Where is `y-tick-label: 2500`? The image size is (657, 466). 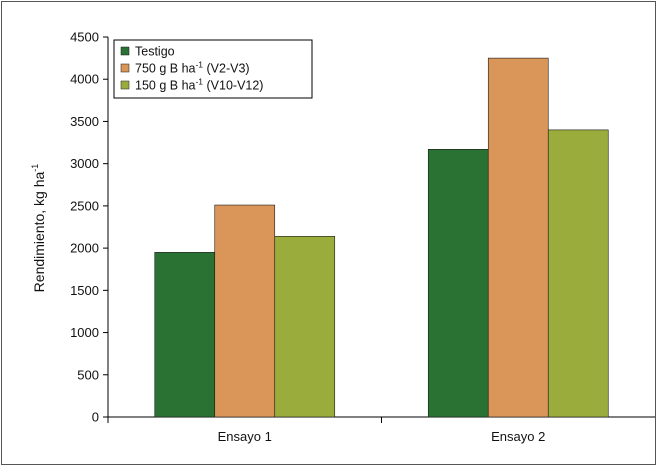 y-tick-label: 2500 is located at coordinates (84, 205).